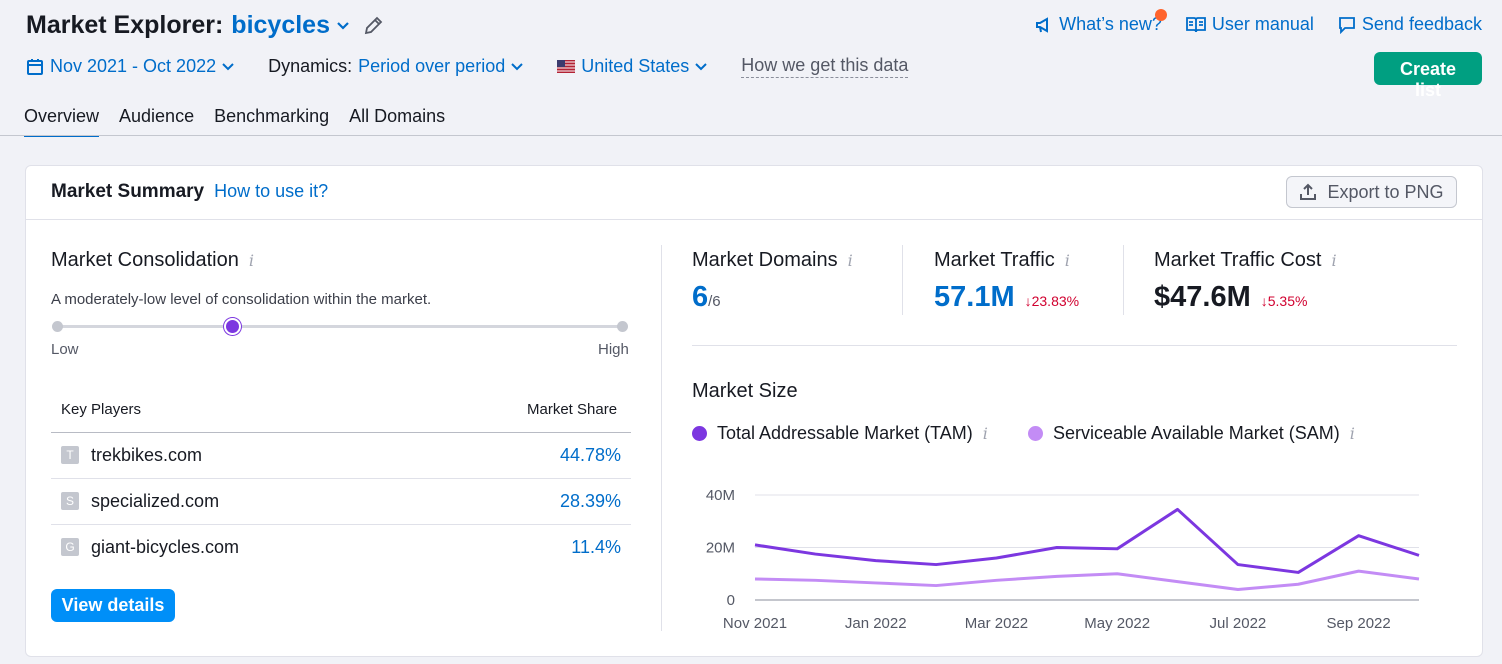  Describe the element at coordinates (845, 433) in the screenshot. I see `legend-tam-label: Total Addressable Market (TAM)` at that location.